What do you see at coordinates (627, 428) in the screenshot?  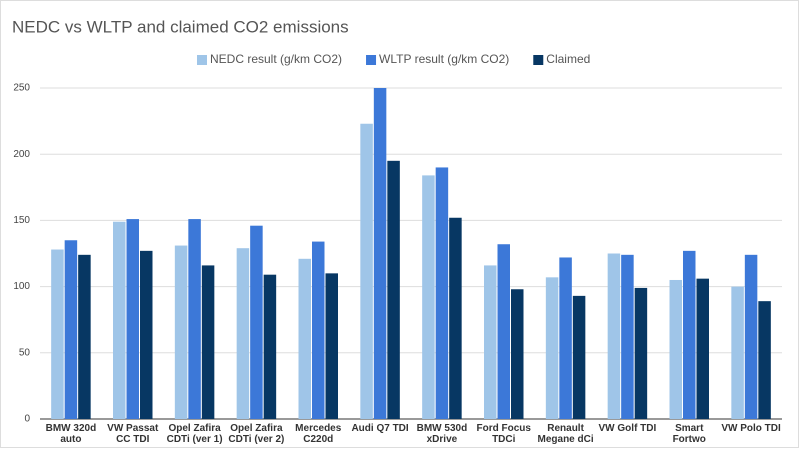 I see `x-tick-label: VW Golf TDI` at bounding box center [627, 428].